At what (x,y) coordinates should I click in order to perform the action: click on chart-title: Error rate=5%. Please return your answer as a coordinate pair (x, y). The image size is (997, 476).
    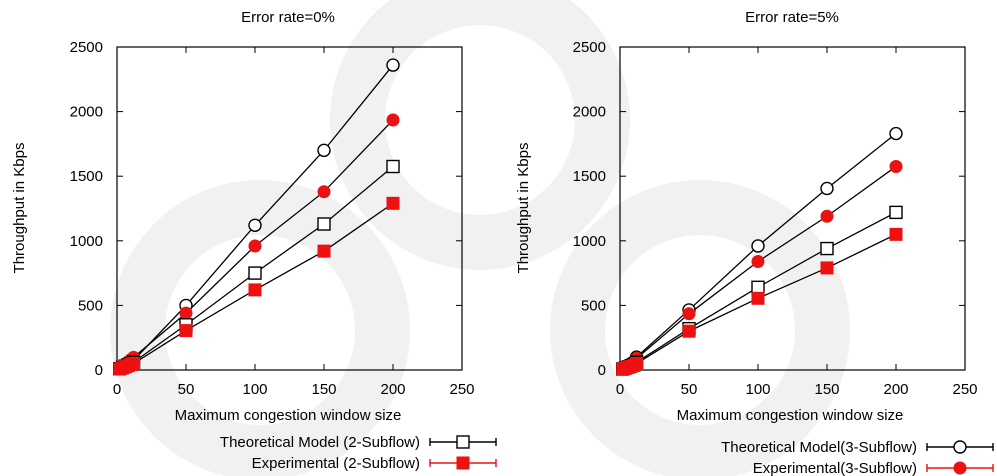
    Looking at the image, I should click on (792, 17).